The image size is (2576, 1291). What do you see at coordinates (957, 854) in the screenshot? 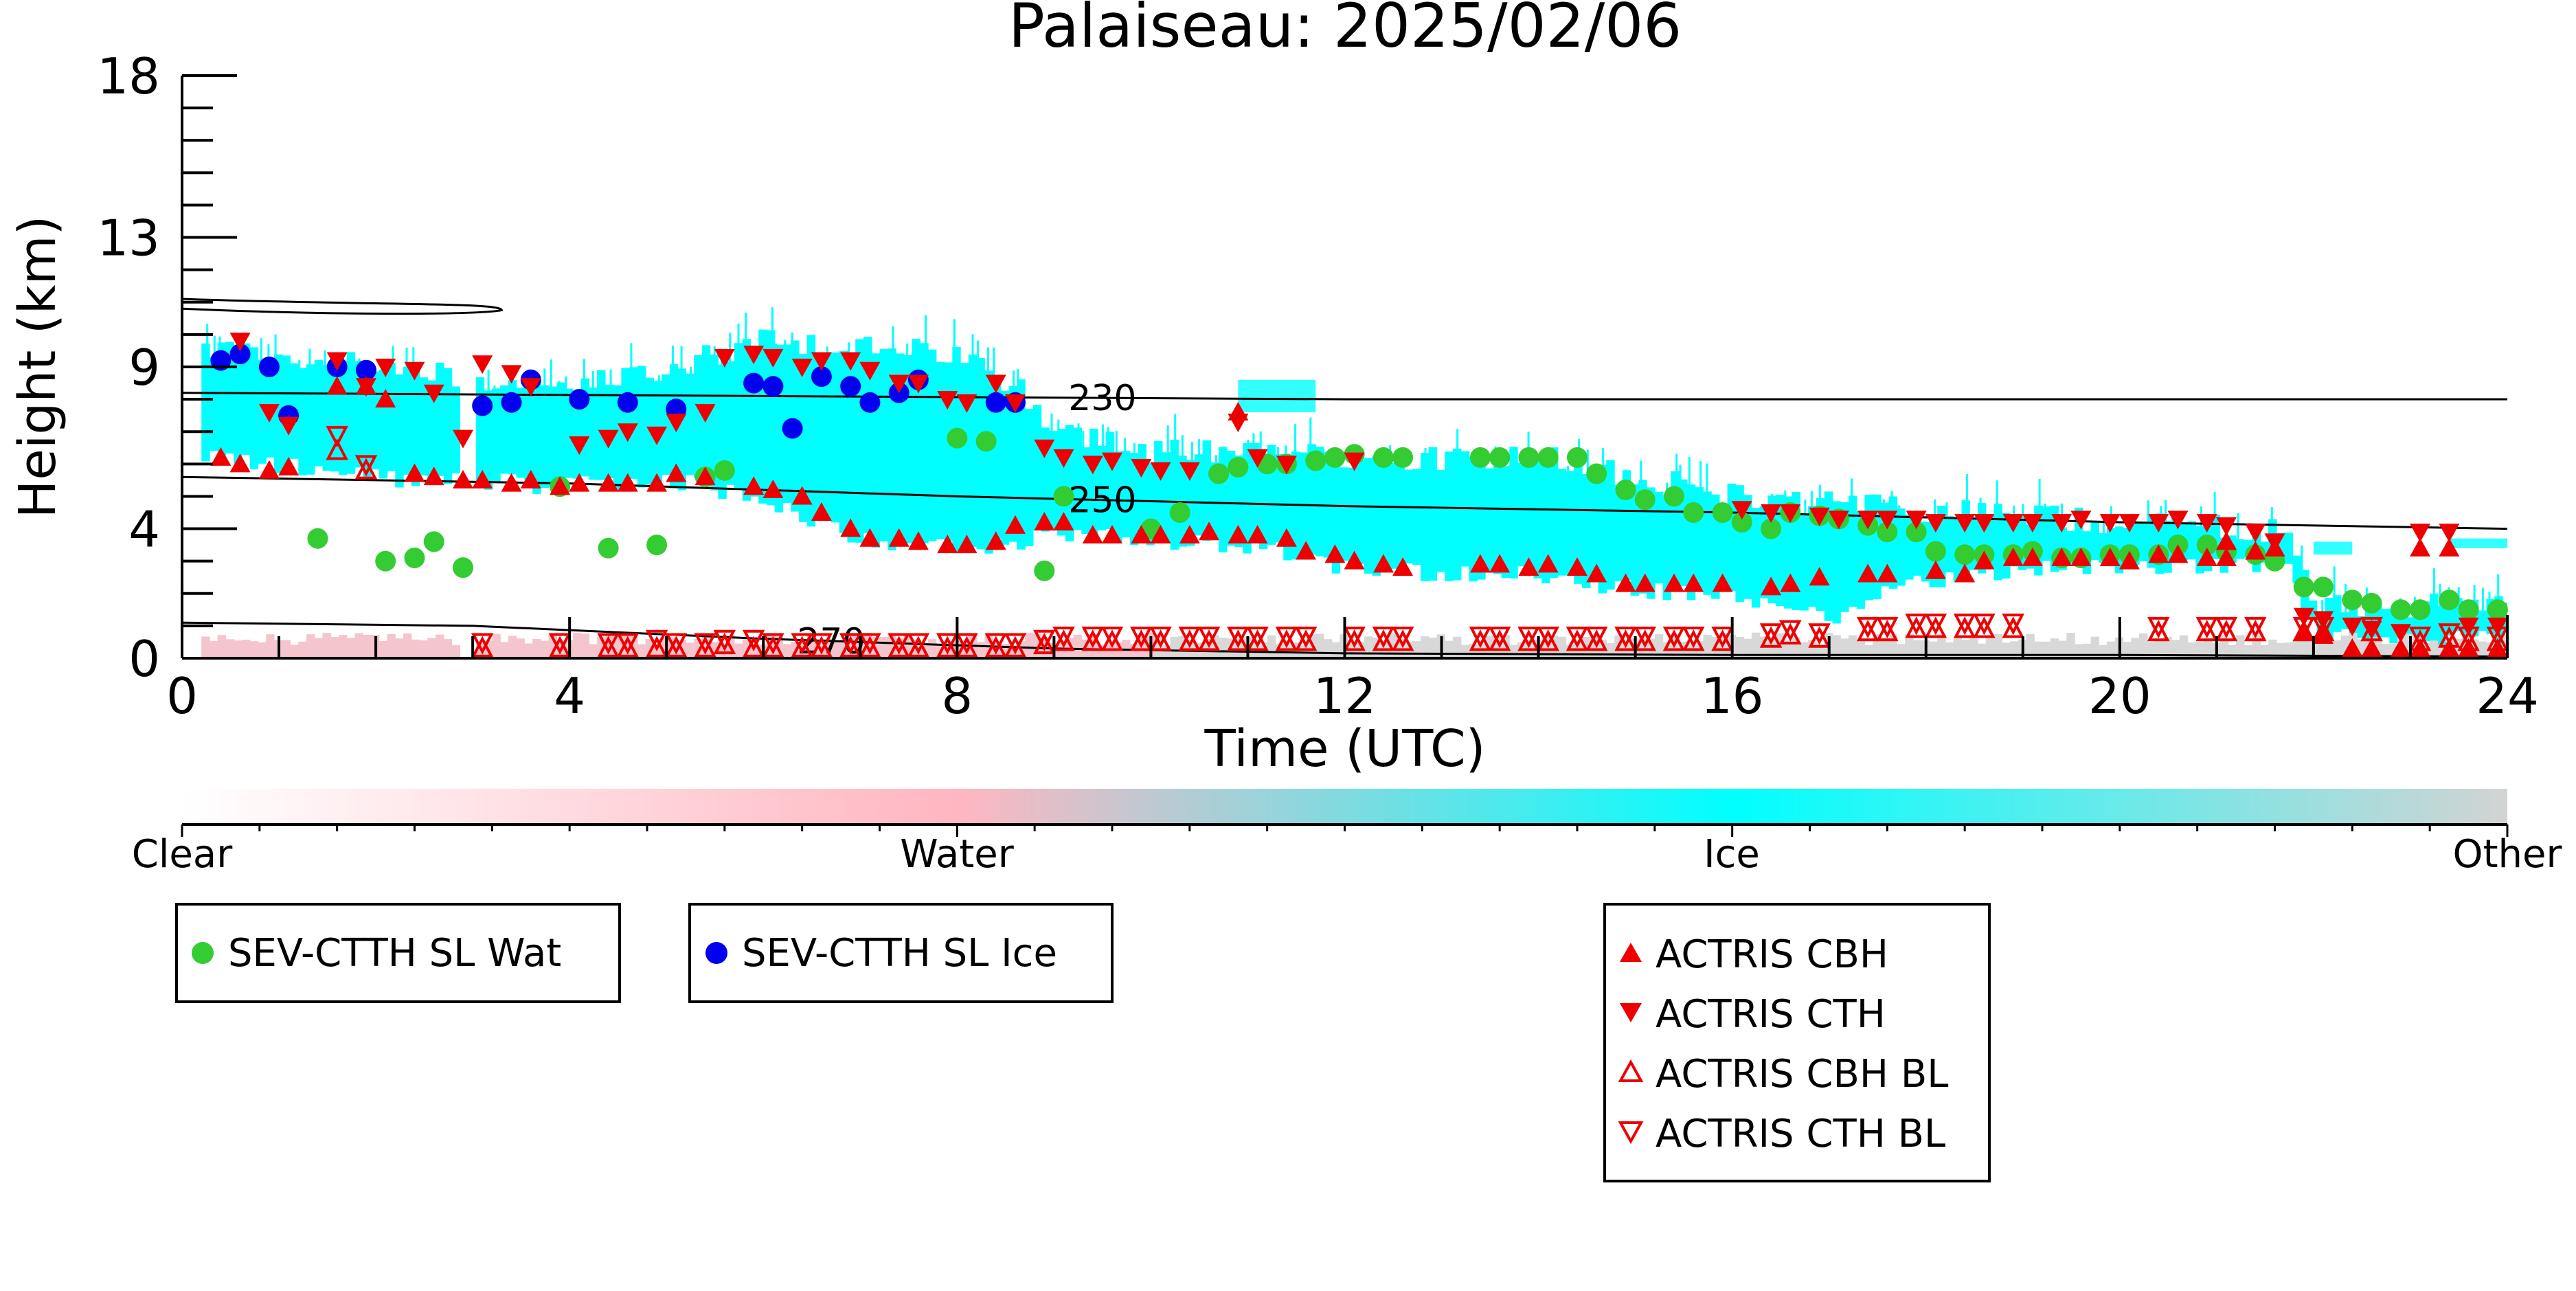
I see `colorbar-label-water: Water` at bounding box center [957, 854].